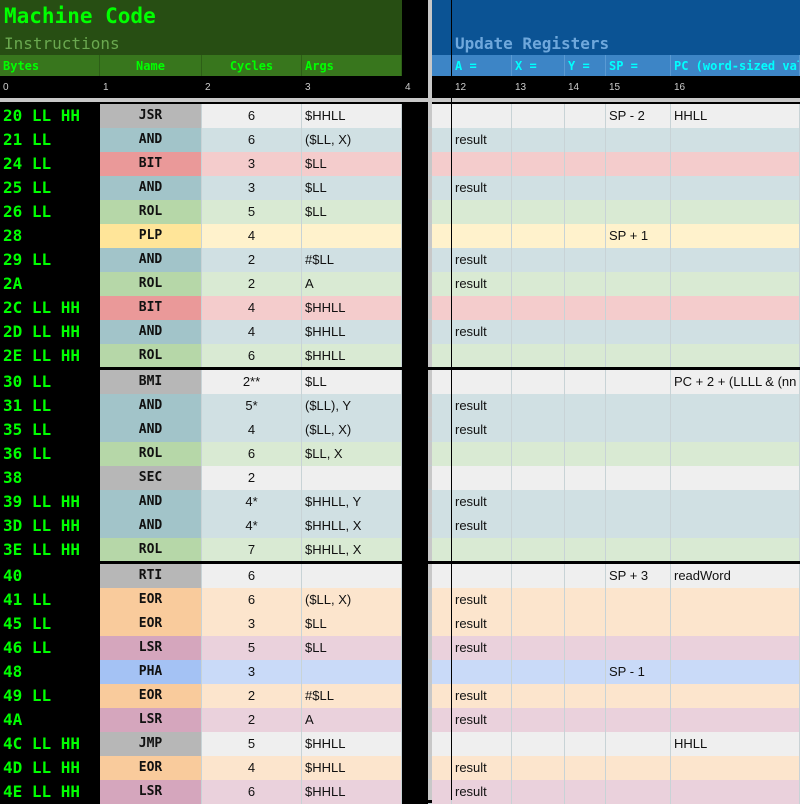 The width and height of the screenshot is (800, 804). What do you see at coordinates (50, 576) in the screenshot?
I see `bytes-cell: 40` at bounding box center [50, 576].